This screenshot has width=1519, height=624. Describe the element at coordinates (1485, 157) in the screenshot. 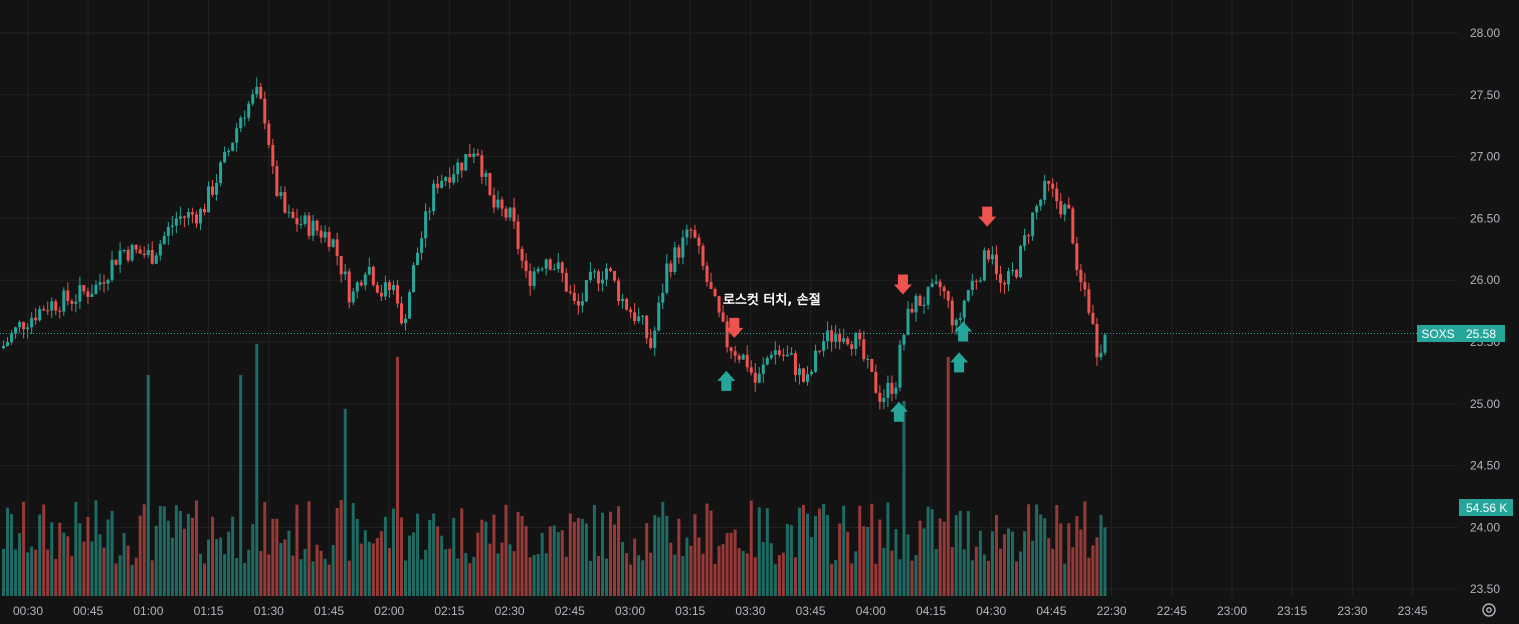

I see `y-tick-label: 27.00` at that location.